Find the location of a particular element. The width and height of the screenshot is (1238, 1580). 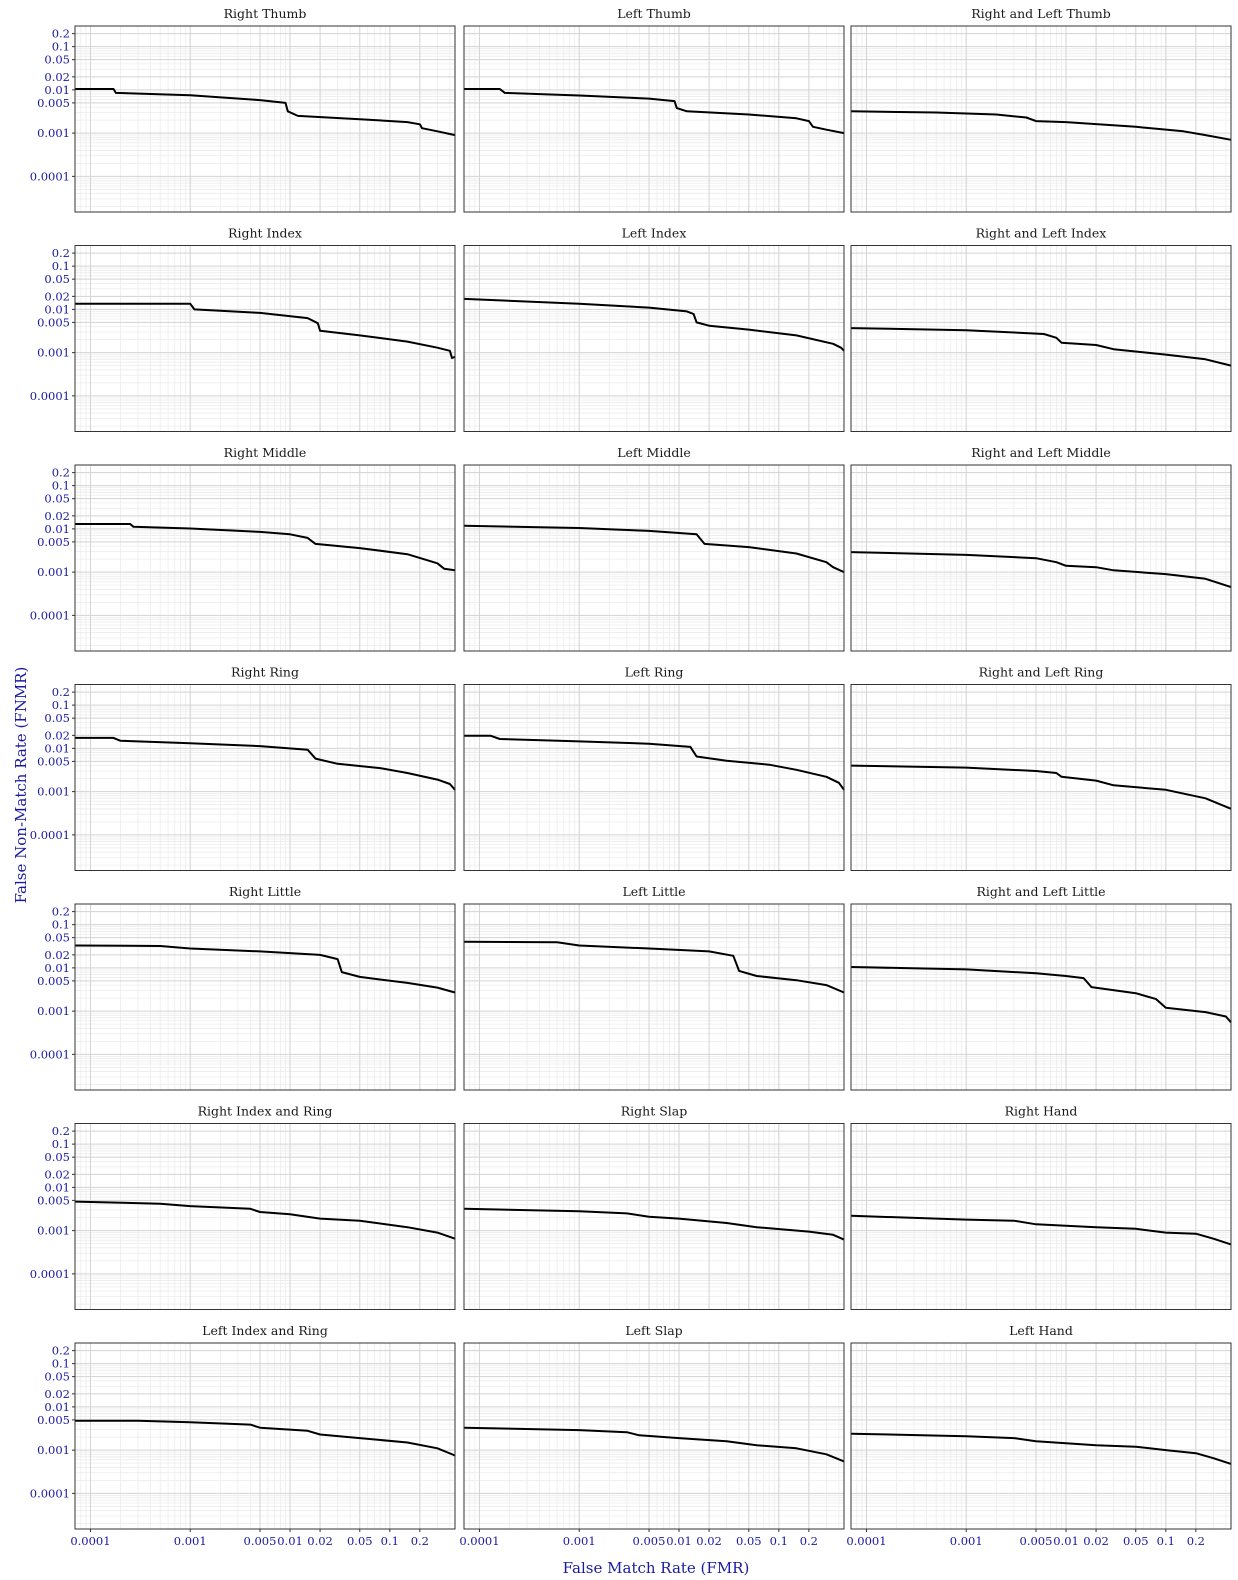

panel-title: Right and Left Thumb is located at coordinates (1041, 13).